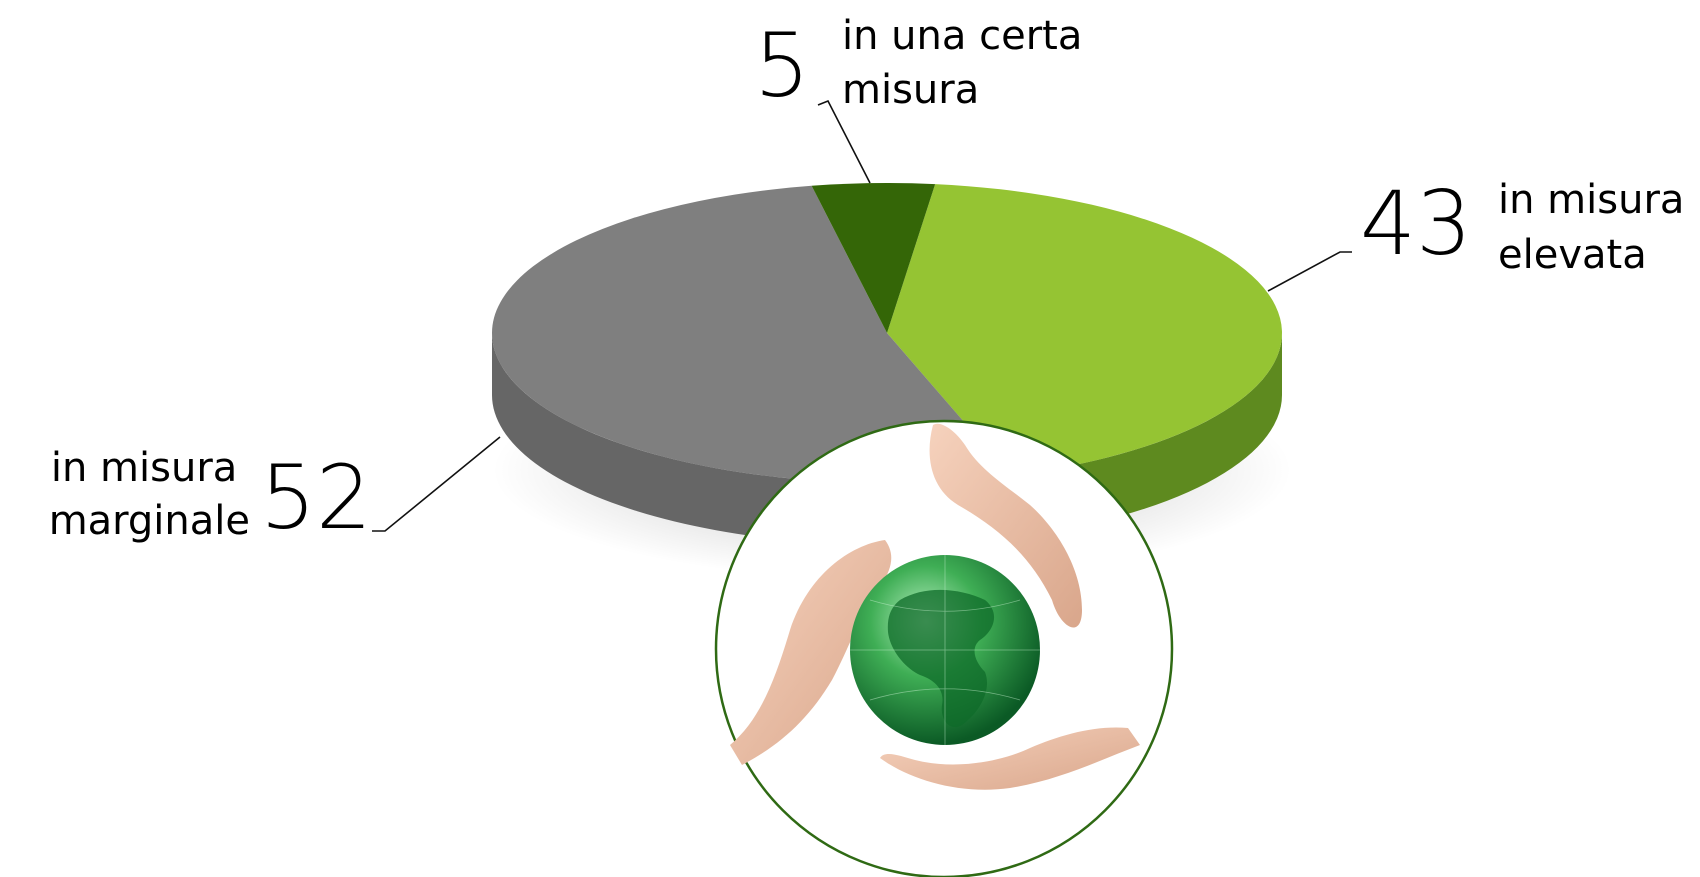 This screenshot has height=877, width=1700. What do you see at coordinates (1597, 227) in the screenshot?
I see `category-label-elevata: in misura elevata` at bounding box center [1597, 227].